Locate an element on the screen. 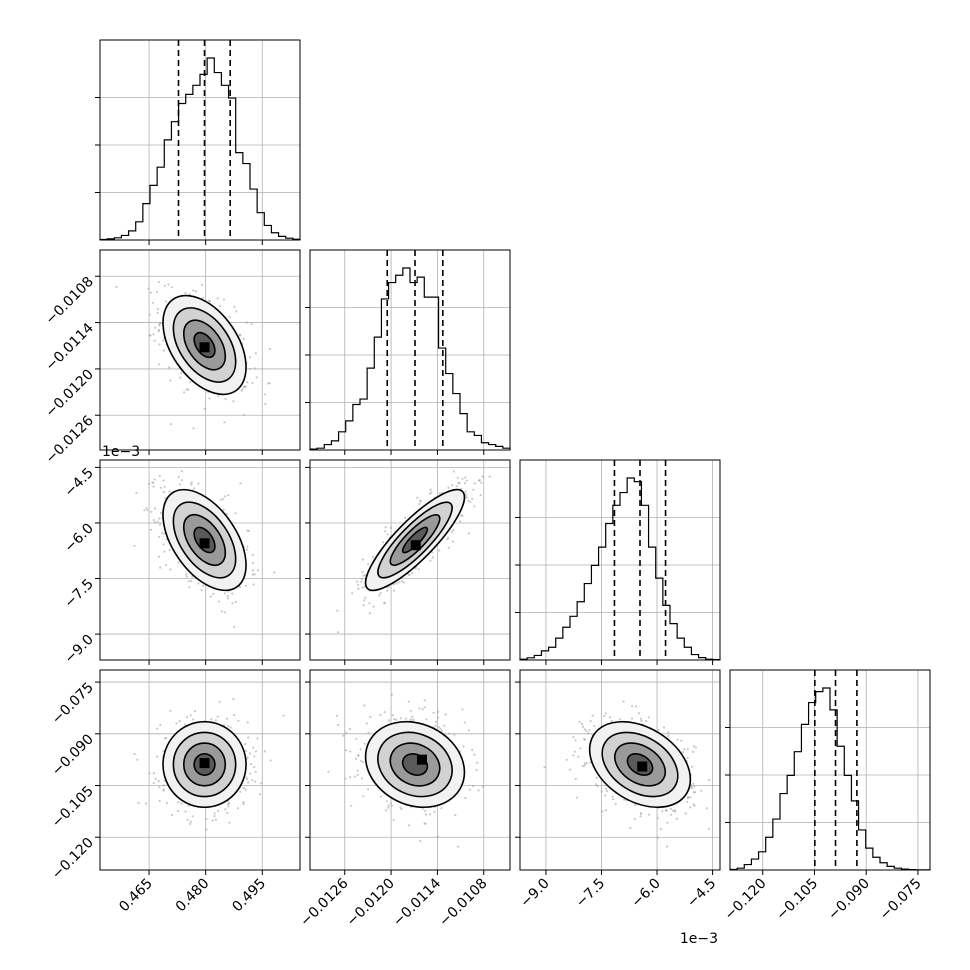 This screenshot has height=970, width=970. y-tick-label: −0.120 is located at coordinates (73, 859).